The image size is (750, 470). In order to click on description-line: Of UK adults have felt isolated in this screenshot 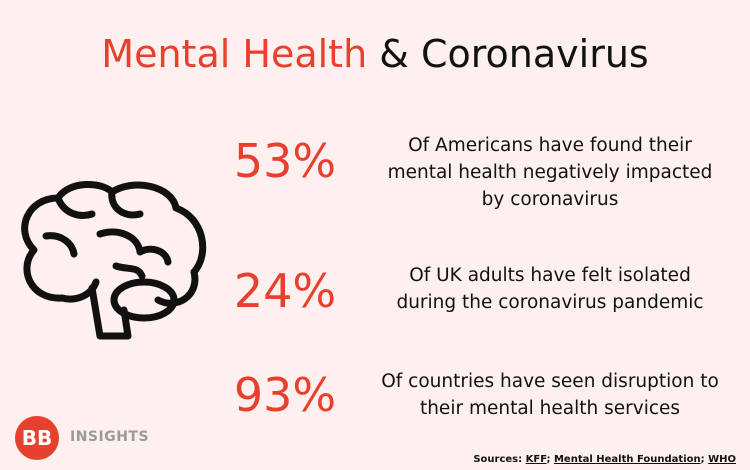, I will do `click(550, 275)`.